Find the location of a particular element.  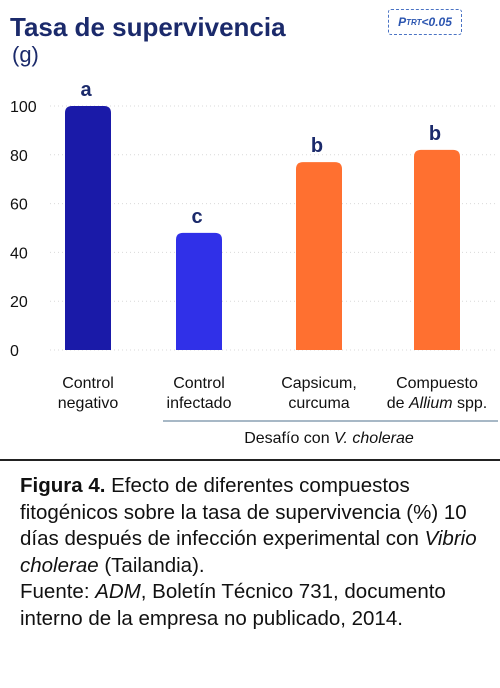

p-value-suffix: <0.05 is located at coordinates (436, 22).